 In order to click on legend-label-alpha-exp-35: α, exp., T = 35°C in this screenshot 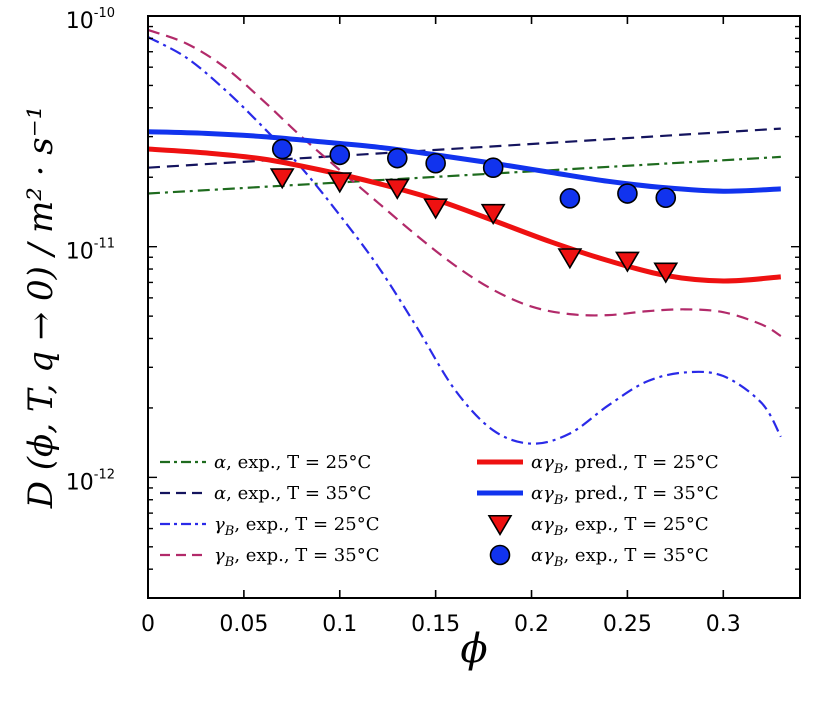, I will do `click(292, 493)`.